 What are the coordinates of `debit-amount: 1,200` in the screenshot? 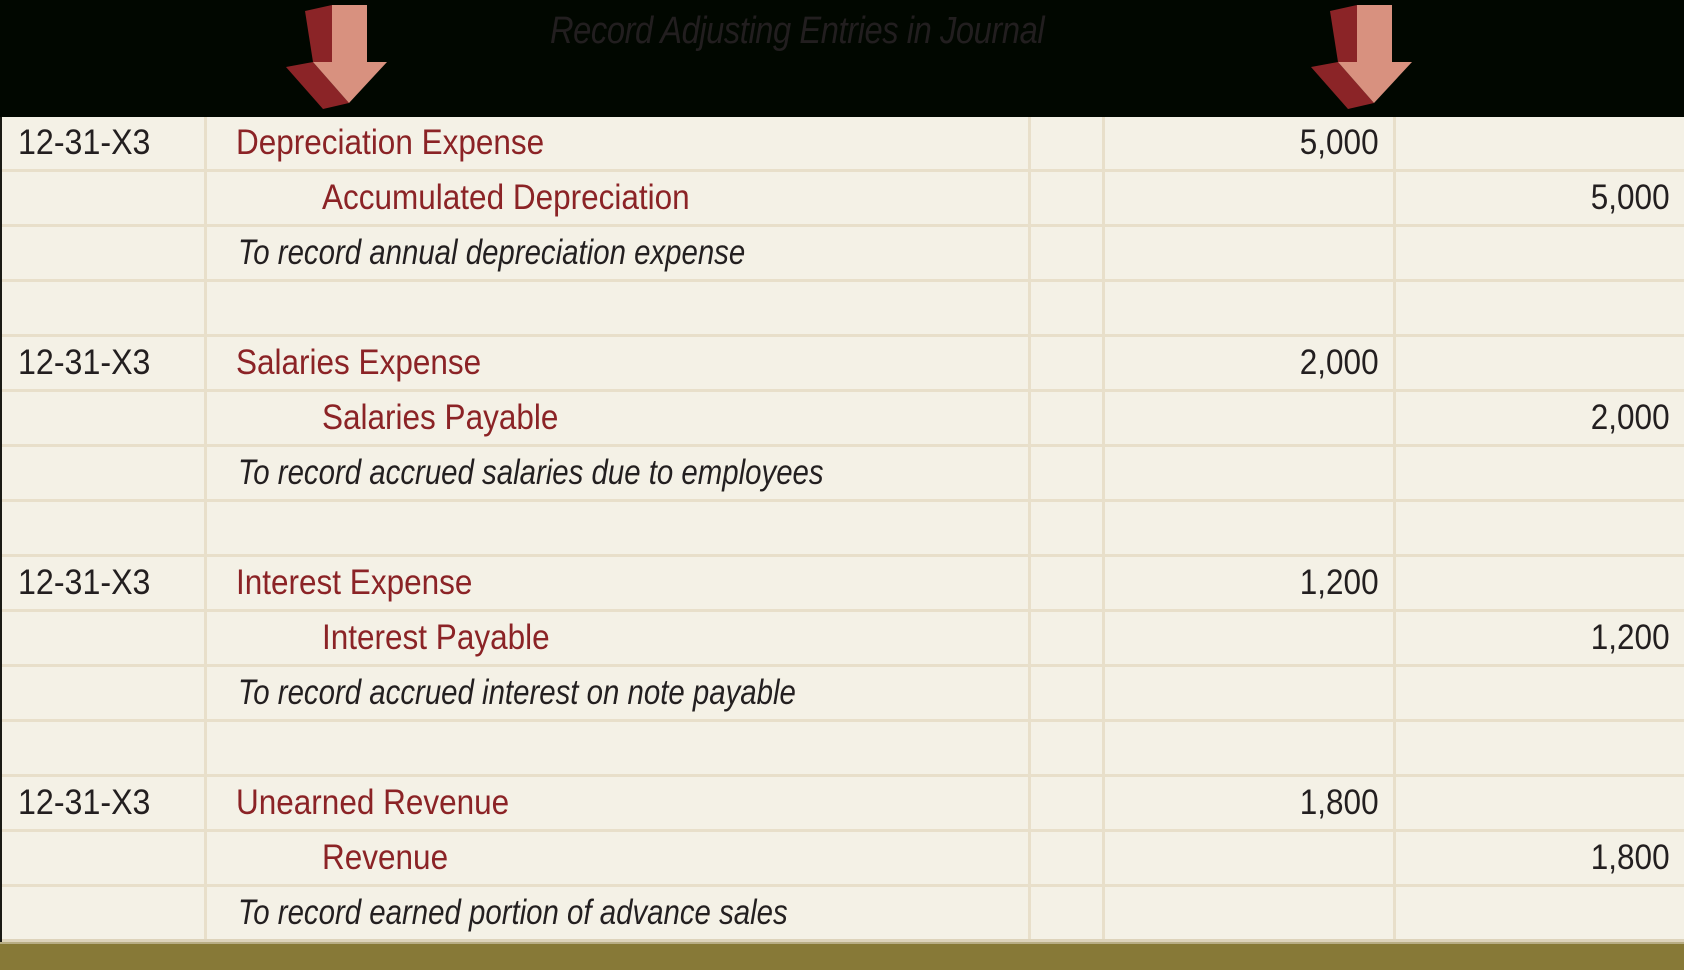 It's located at (1339, 582).